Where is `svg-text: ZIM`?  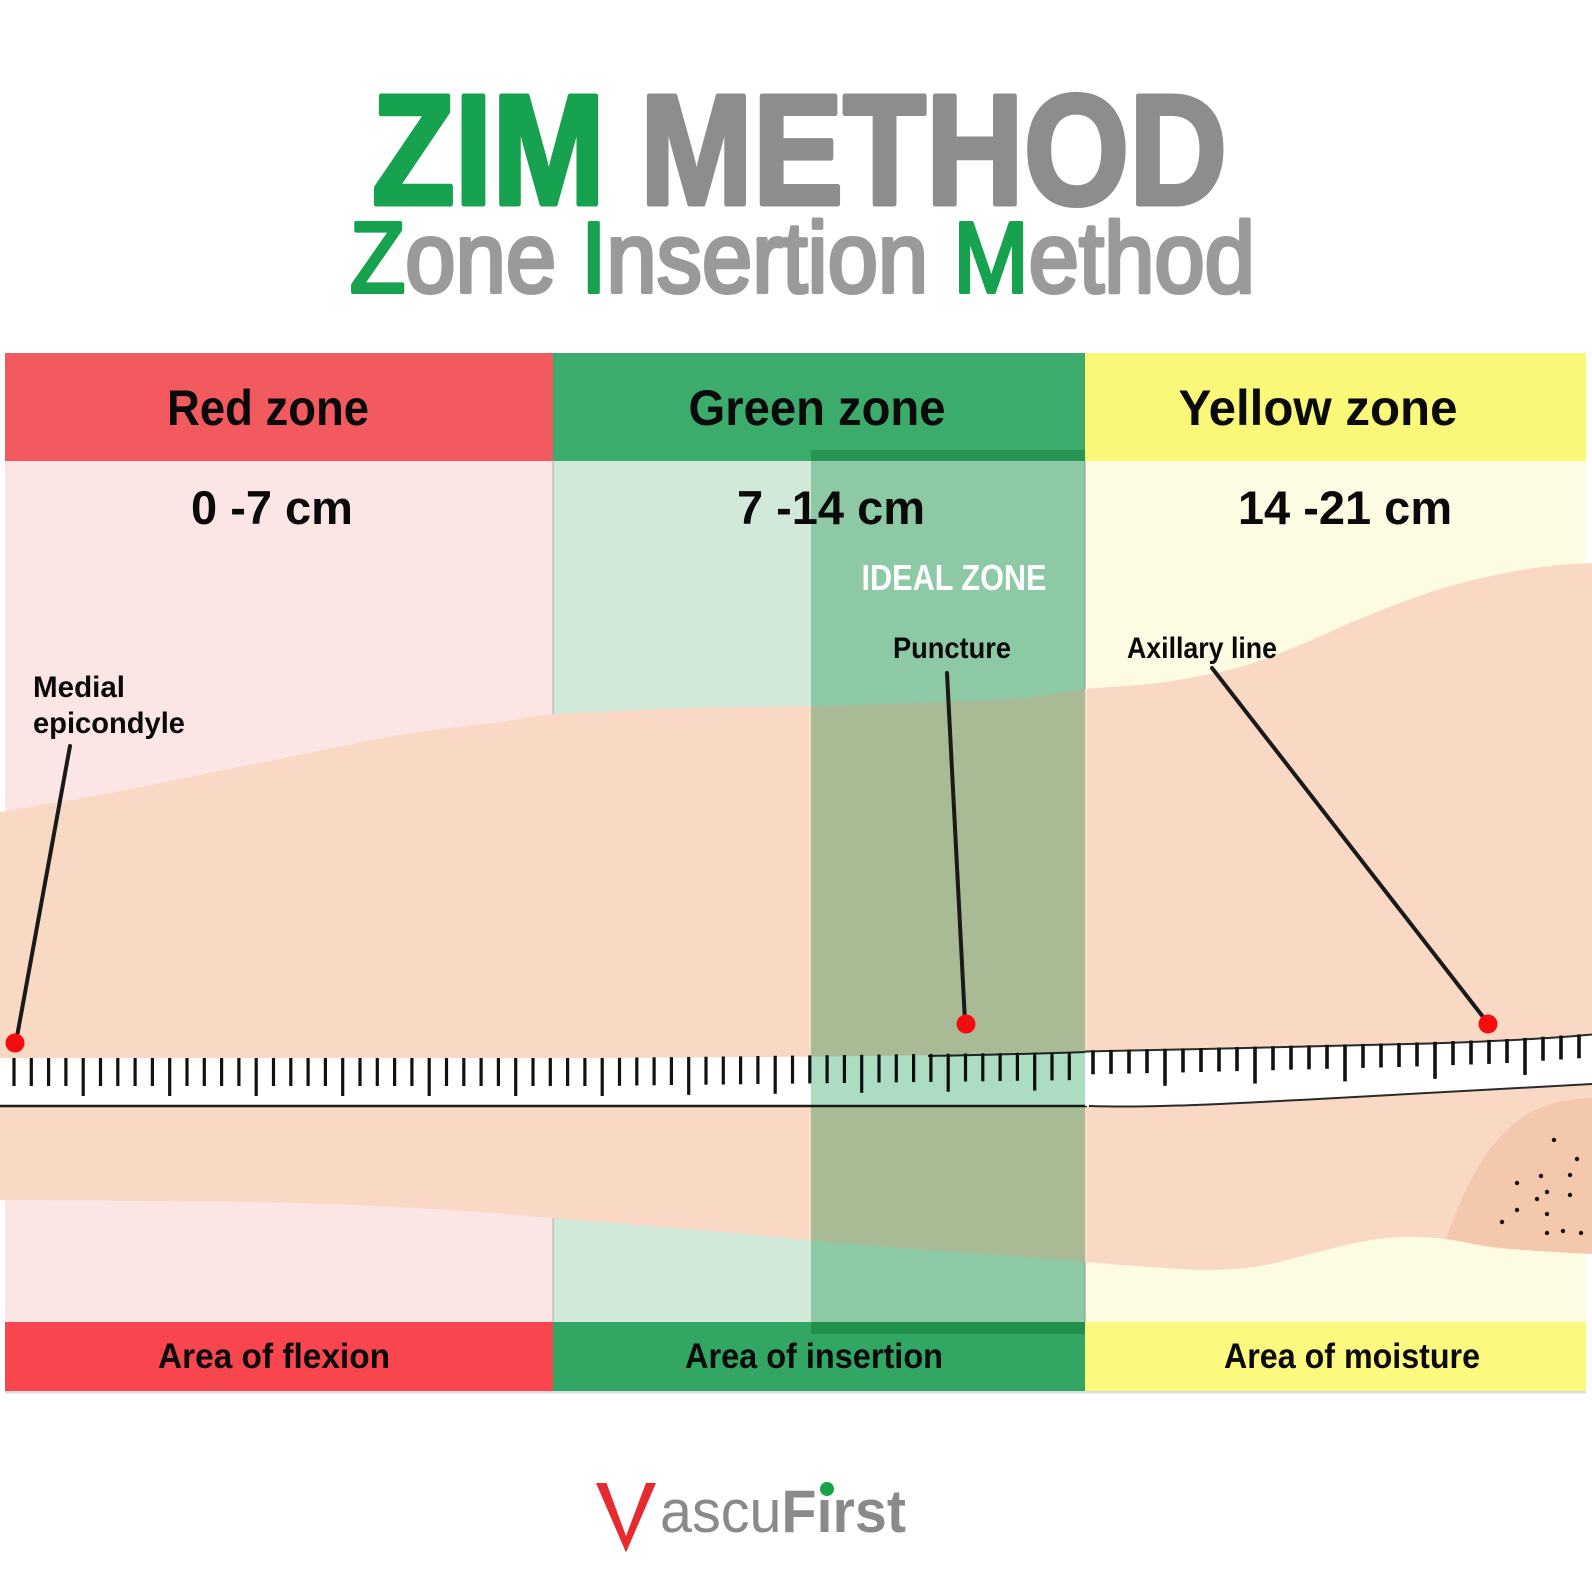 svg-text: ZIM is located at coordinates (488, 150).